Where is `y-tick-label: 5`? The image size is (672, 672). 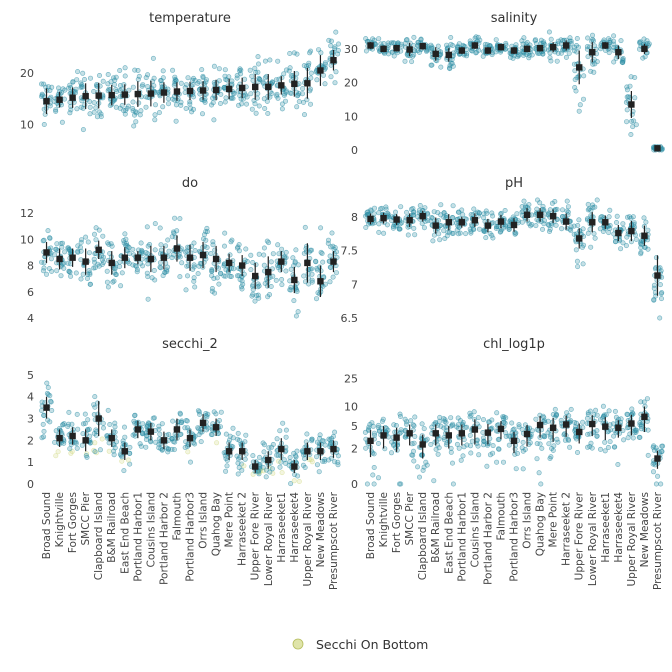
y-tick-label: 5 is located at coordinates (354, 426).